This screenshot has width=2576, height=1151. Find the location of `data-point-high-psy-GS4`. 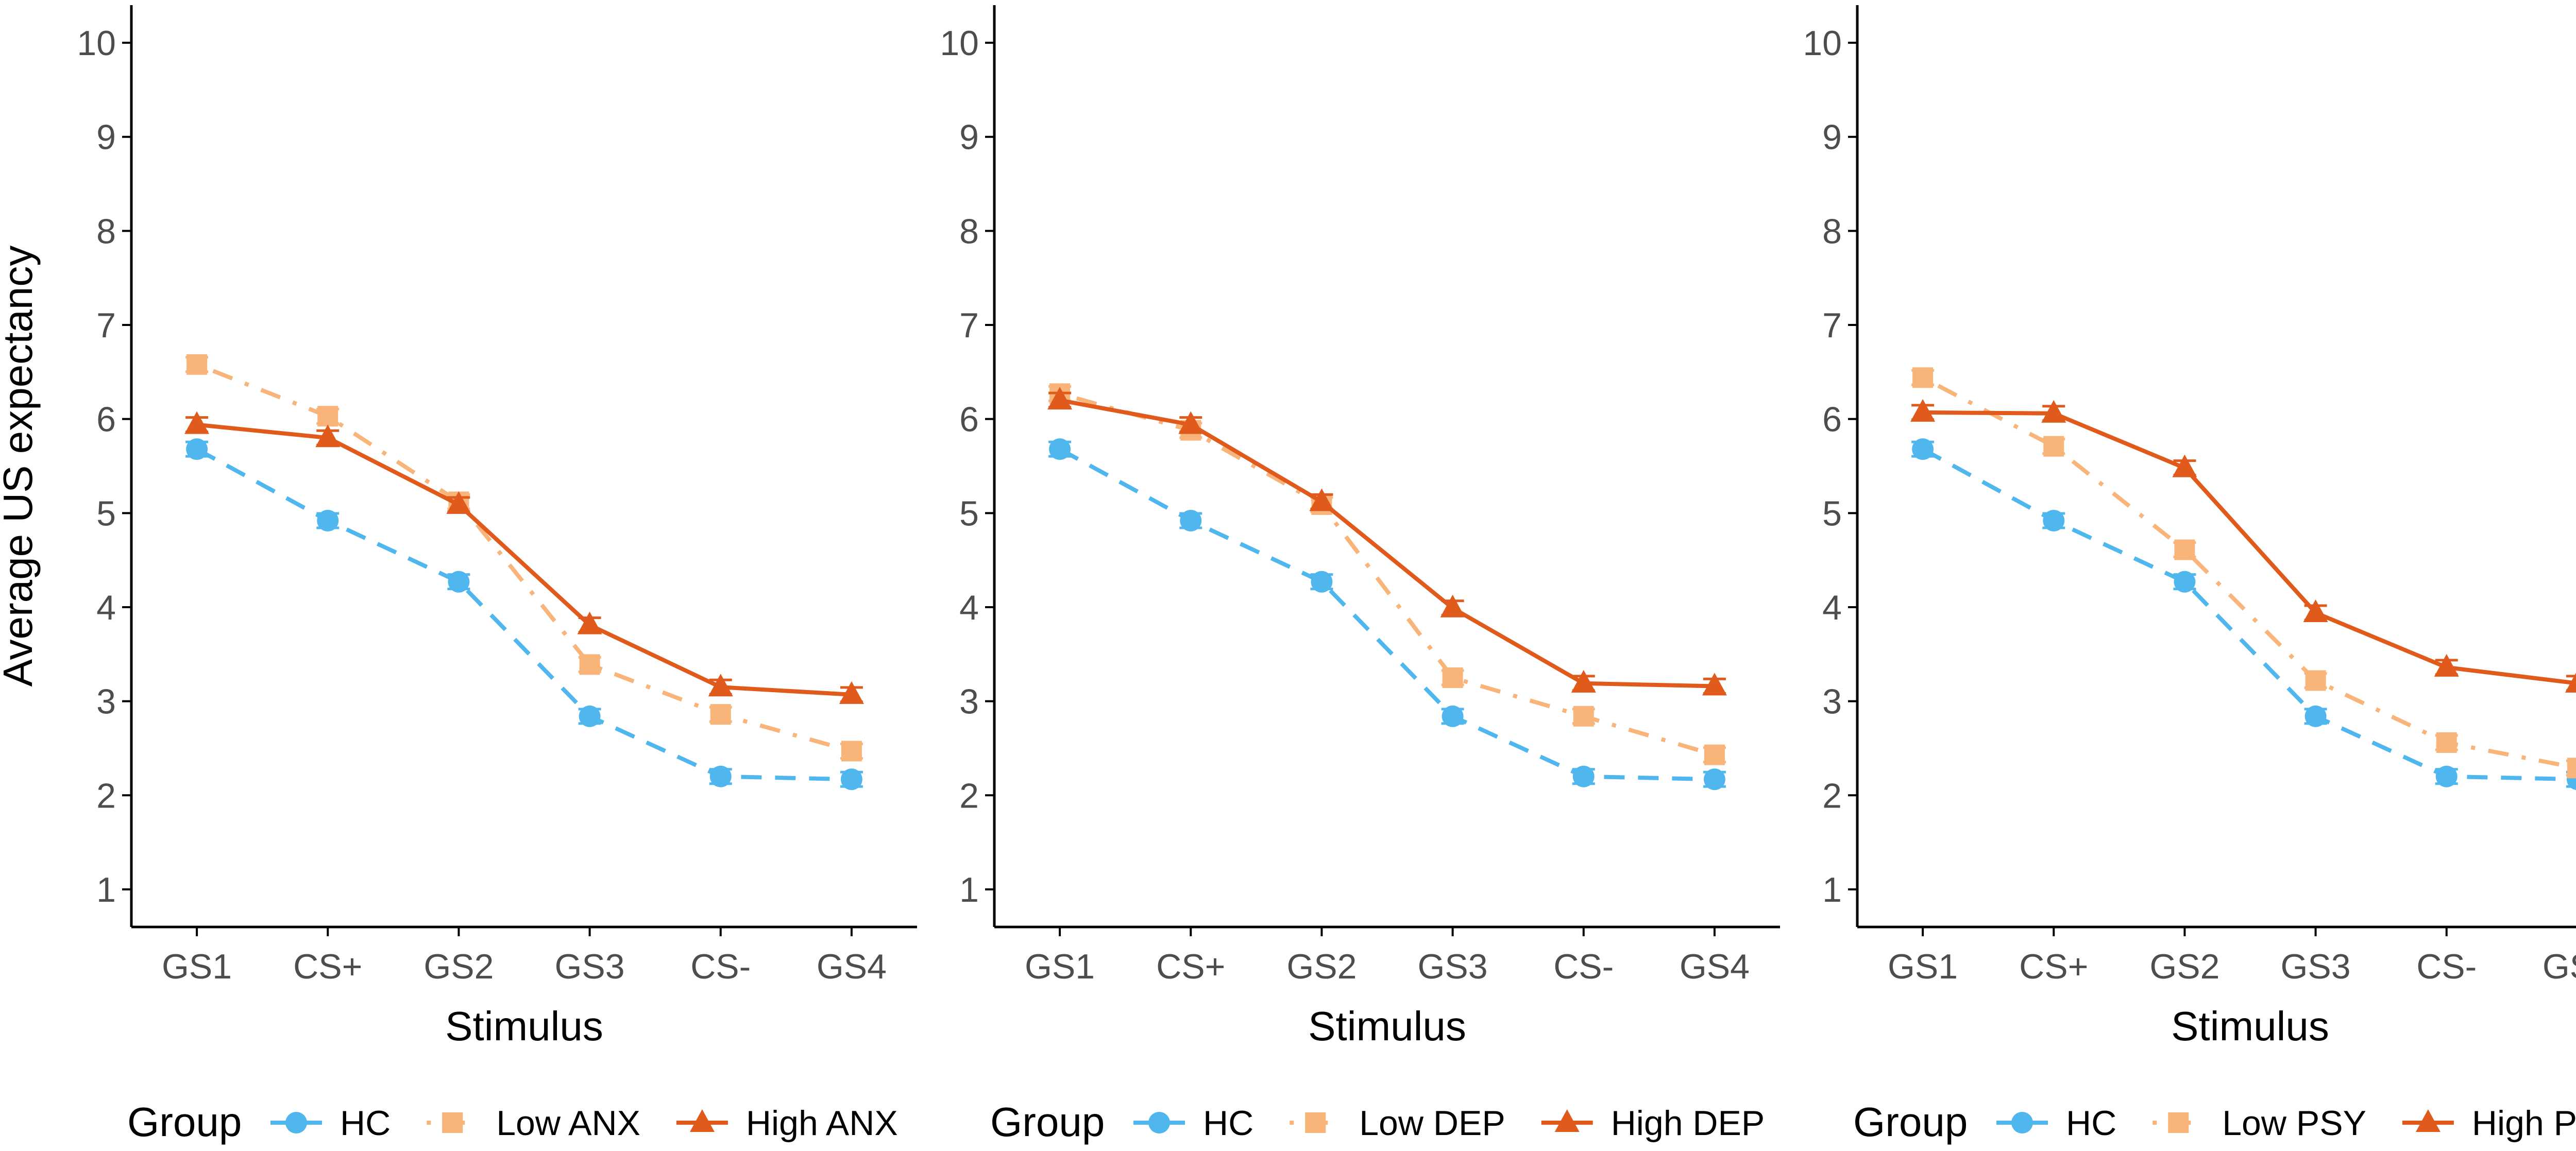

data-point-high-psy-GS4 is located at coordinates (2570, 683).